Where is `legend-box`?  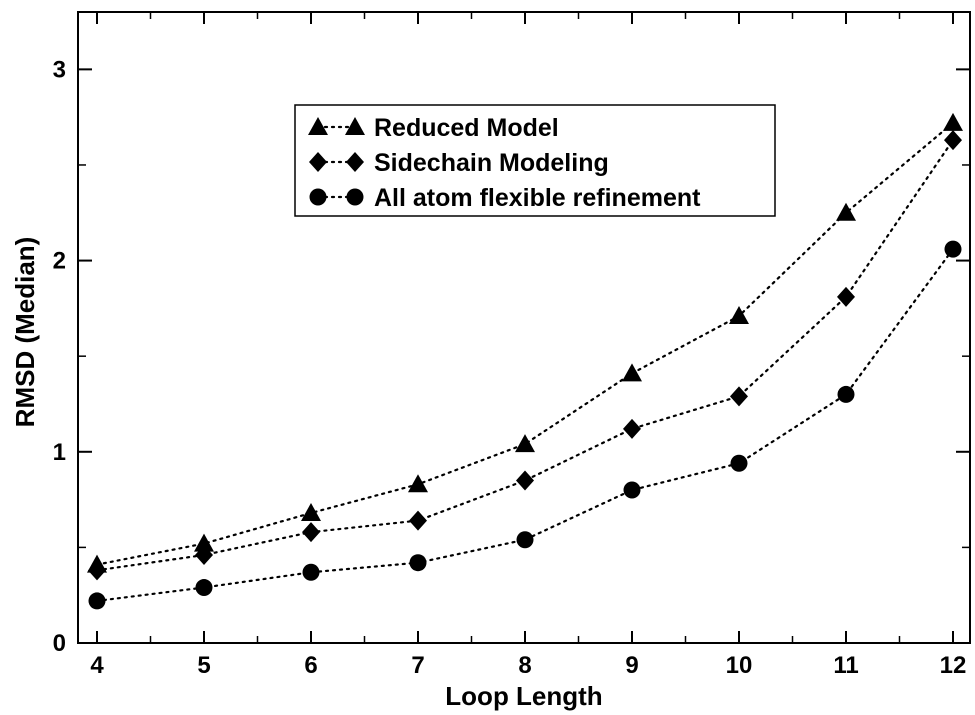
legend-box is located at coordinates (535, 160).